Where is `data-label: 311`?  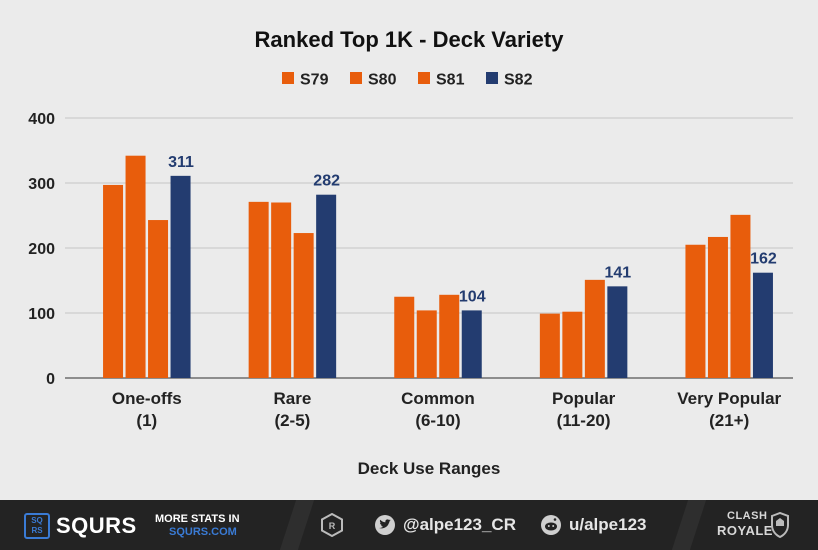 data-label: 311 is located at coordinates (181, 162).